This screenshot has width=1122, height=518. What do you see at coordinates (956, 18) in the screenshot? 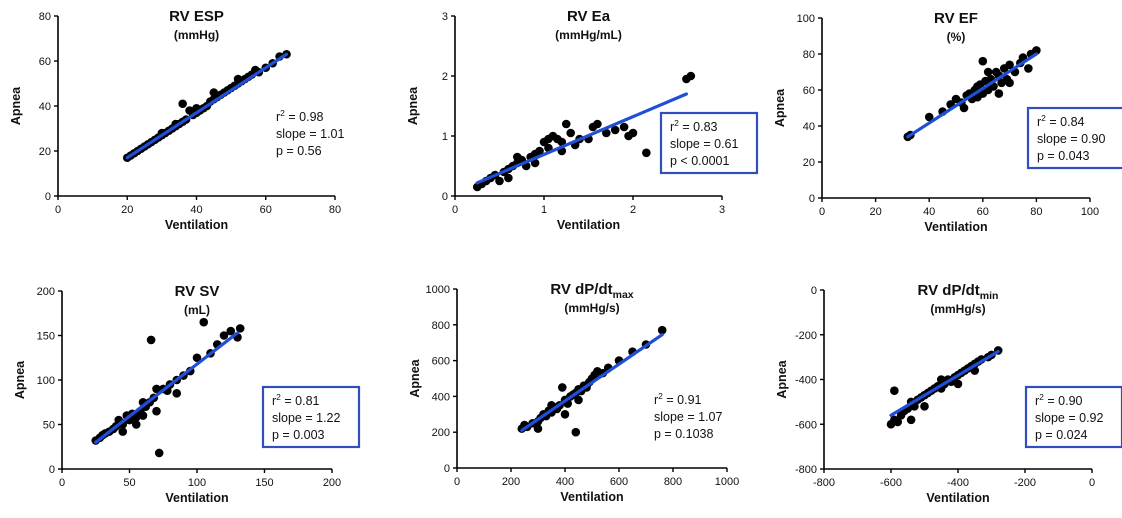
I see `chart-title: RV EF` at bounding box center [956, 18].